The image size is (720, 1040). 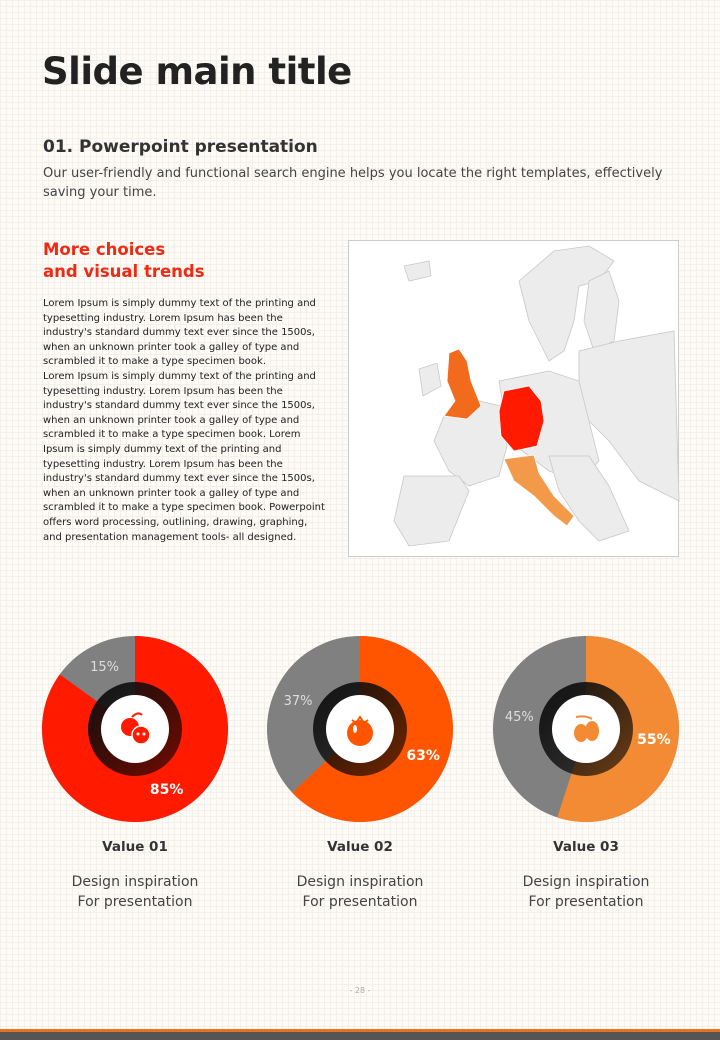 What do you see at coordinates (360, 990) in the screenshot?
I see `page-number: - 28 -` at bounding box center [360, 990].